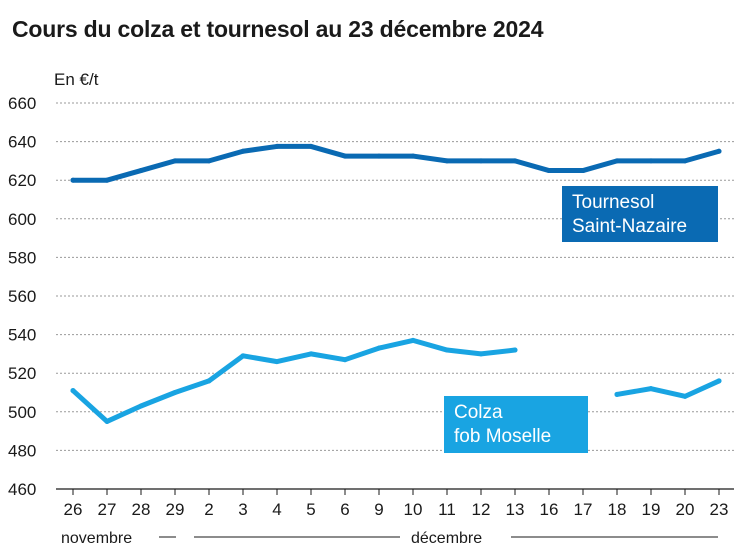 The width and height of the screenshot is (747, 558). Describe the element at coordinates (22, 142) in the screenshot. I see `y-tick-label: 640` at that location.